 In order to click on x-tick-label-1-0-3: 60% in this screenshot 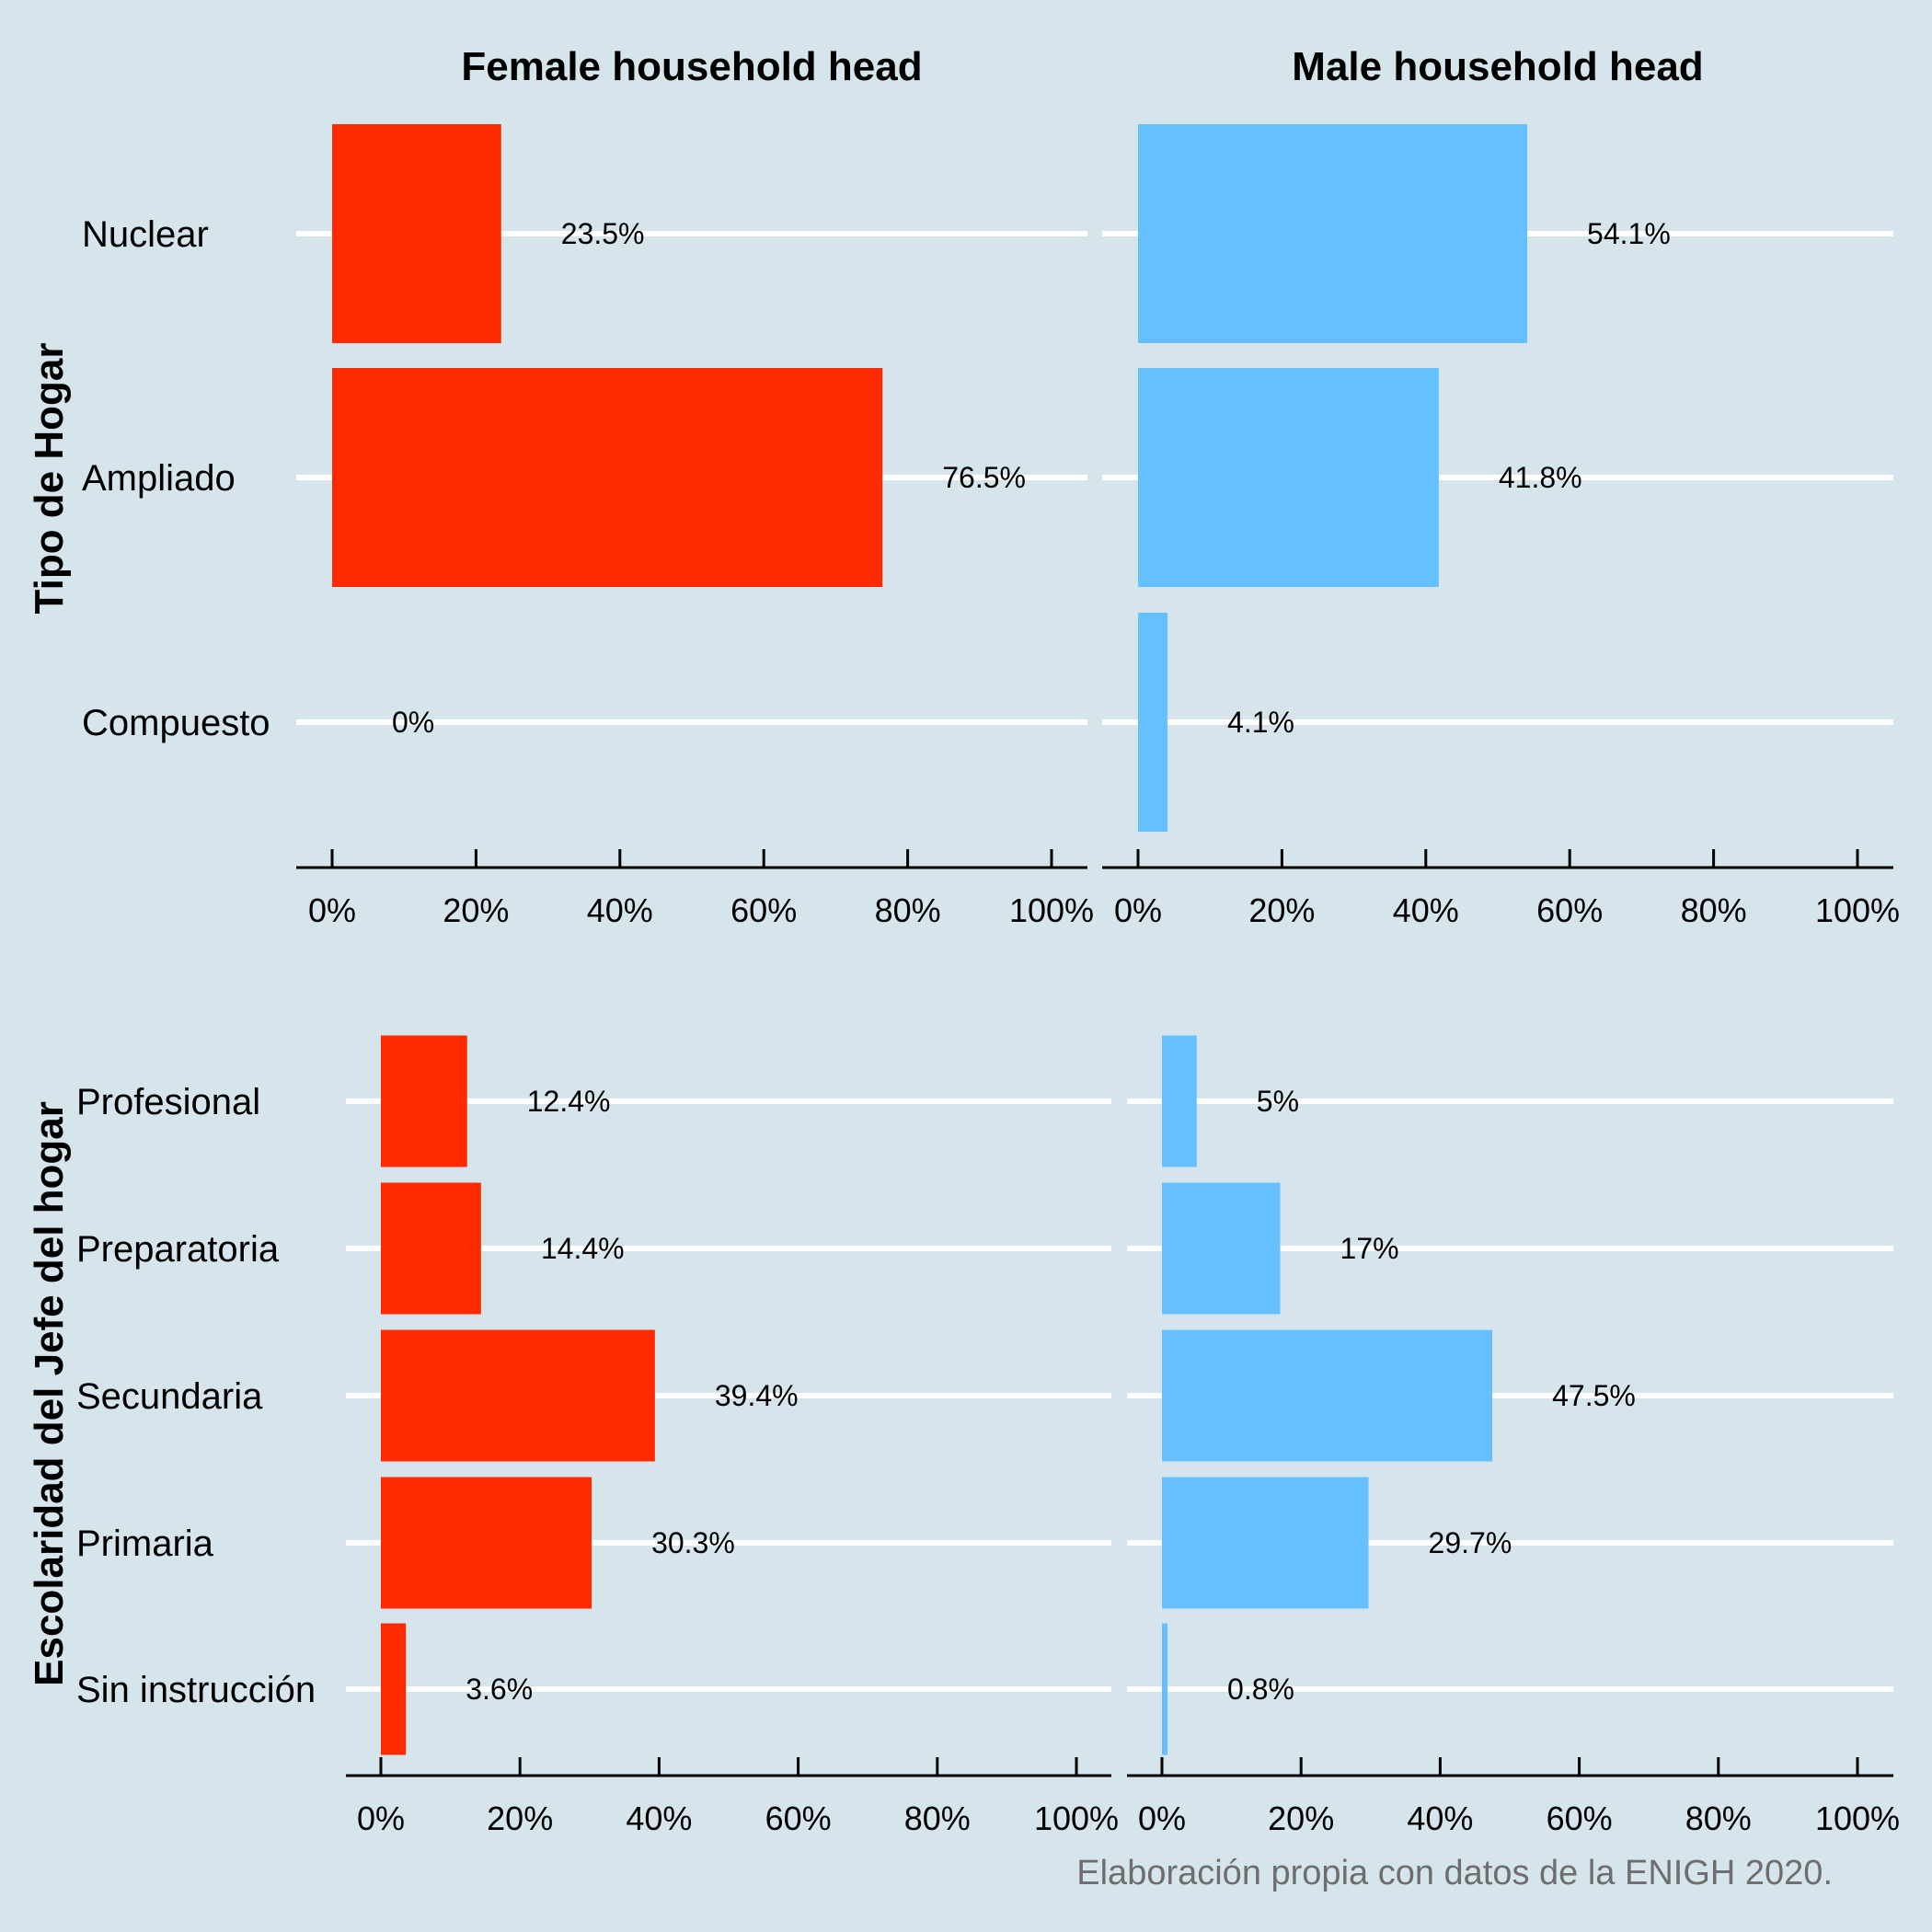, I will do `click(798, 1818)`.